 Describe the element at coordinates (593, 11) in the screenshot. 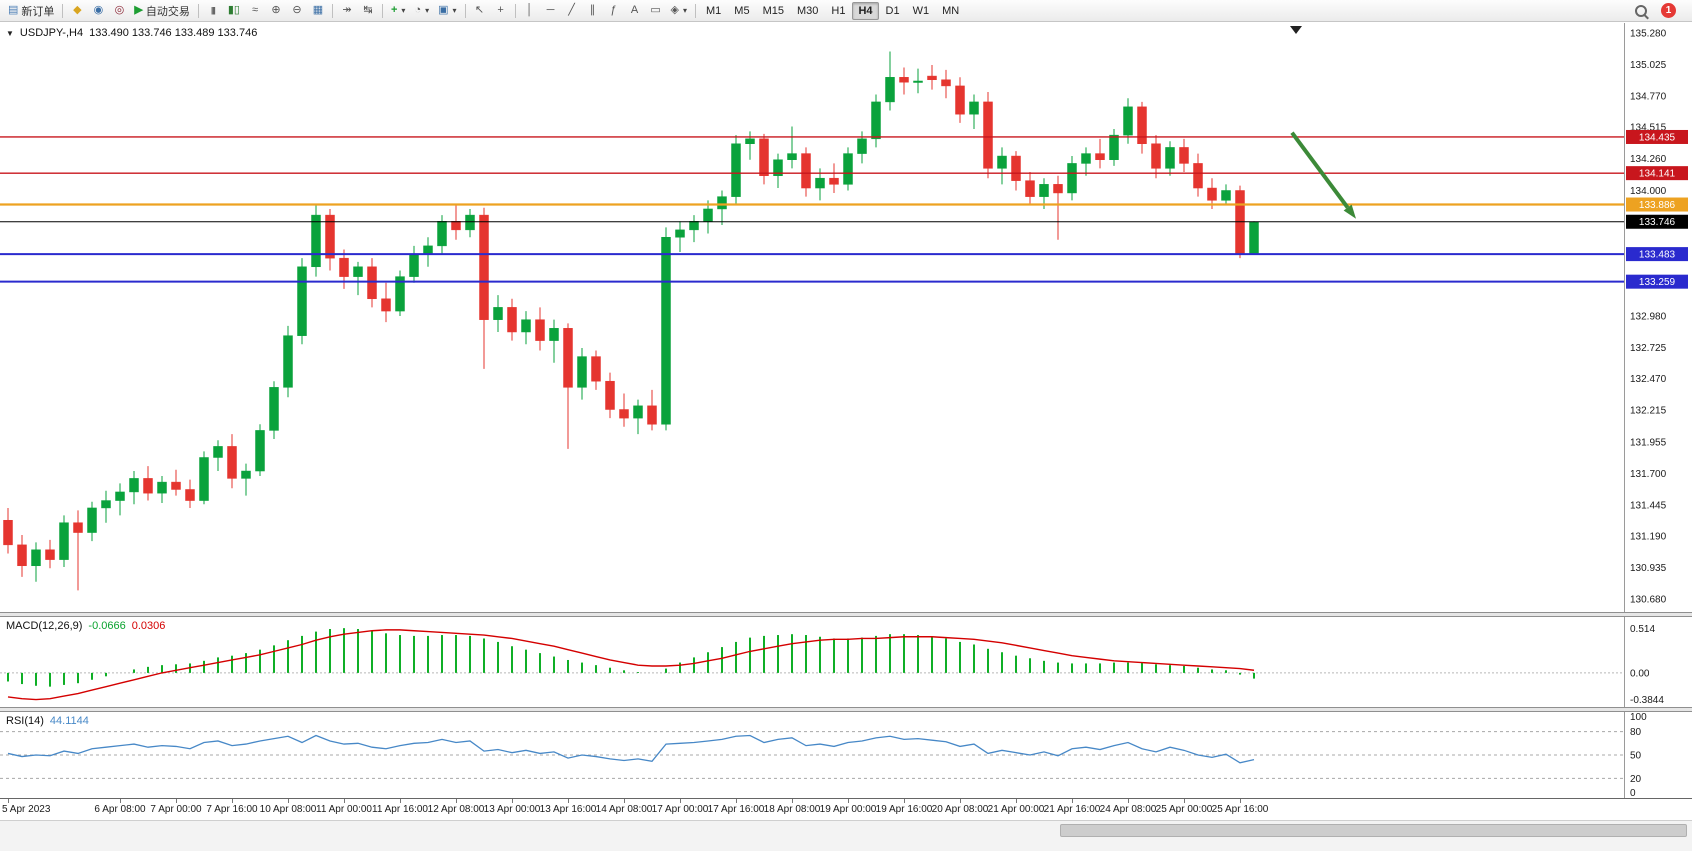

I see `channel-button: ∥` at that location.